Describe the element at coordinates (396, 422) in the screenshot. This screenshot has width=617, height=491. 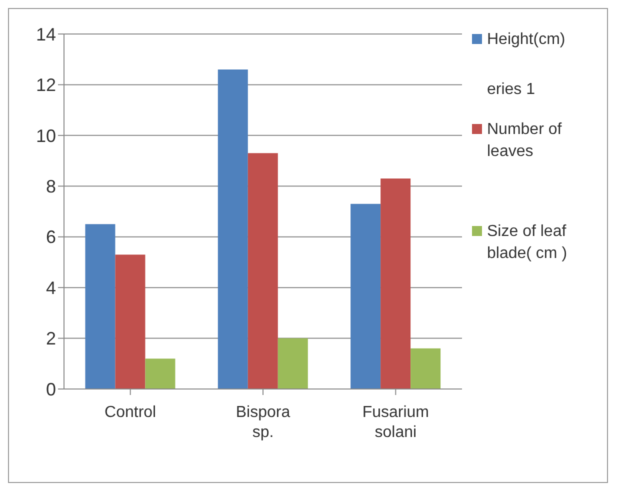
I see `x-tick-label: Fusarium solani` at that location.